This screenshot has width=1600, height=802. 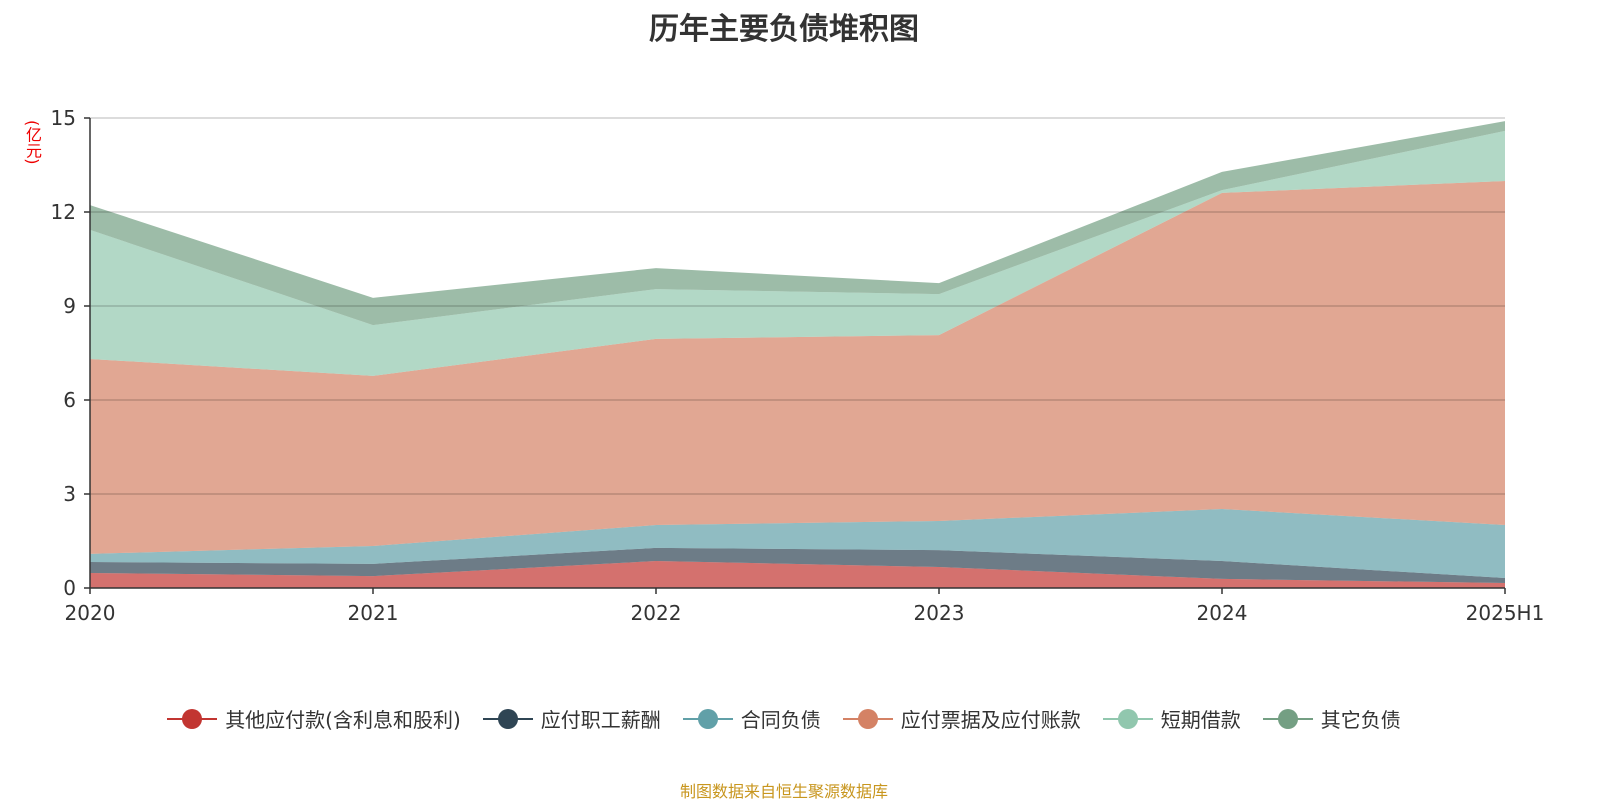 I want to click on legend-label: 应付职工薪酬, so click(x=600, y=720).